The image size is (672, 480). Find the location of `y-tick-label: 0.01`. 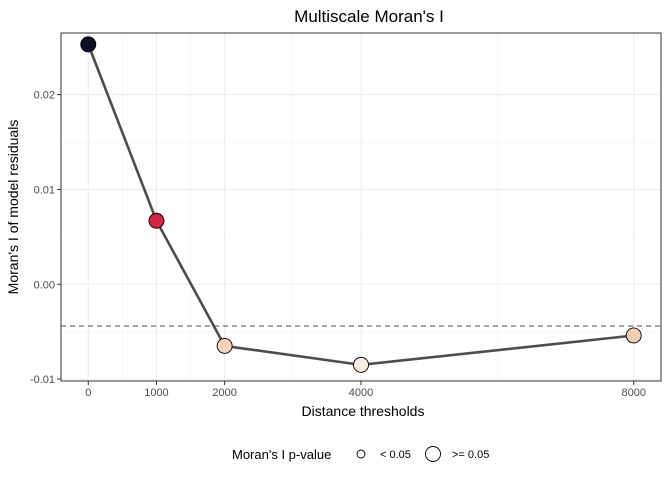

y-tick-label: 0.01 is located at coordinates (44, 190).